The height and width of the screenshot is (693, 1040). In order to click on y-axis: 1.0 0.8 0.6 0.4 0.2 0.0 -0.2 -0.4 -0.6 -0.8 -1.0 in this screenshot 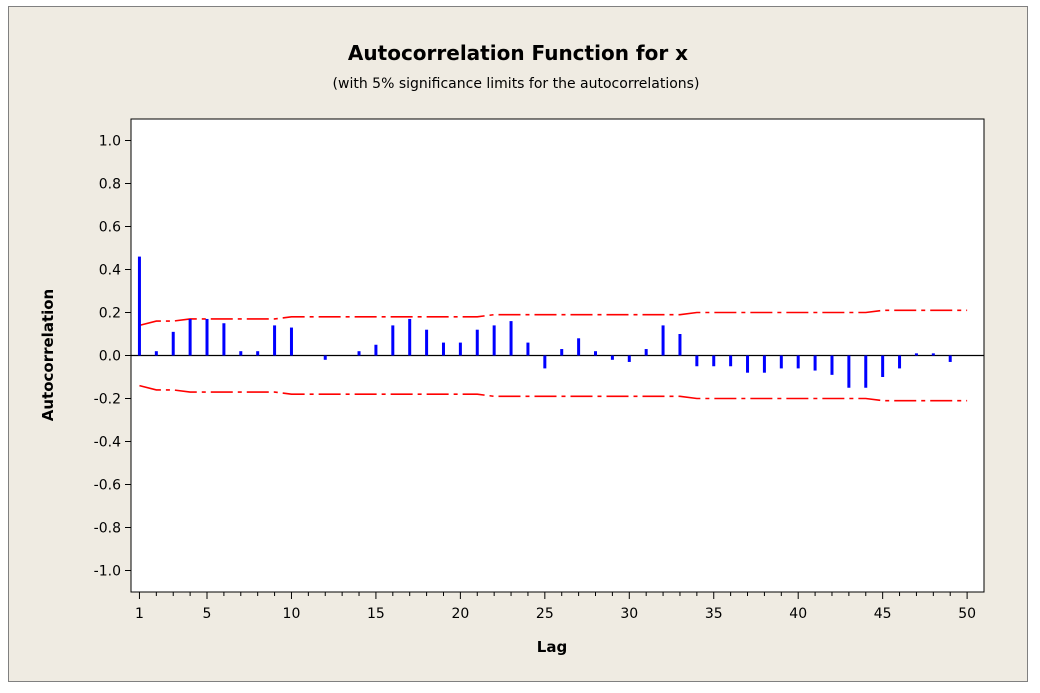, I will do `click(112, 357)`.